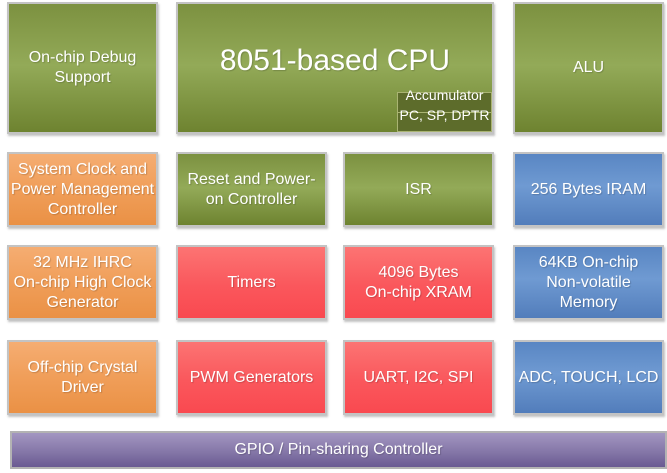 This screenshot has width=667, height=473. I want to click on accumulator-registers-box: Accumulator PC, SP, DPTR, so click(444, 110).